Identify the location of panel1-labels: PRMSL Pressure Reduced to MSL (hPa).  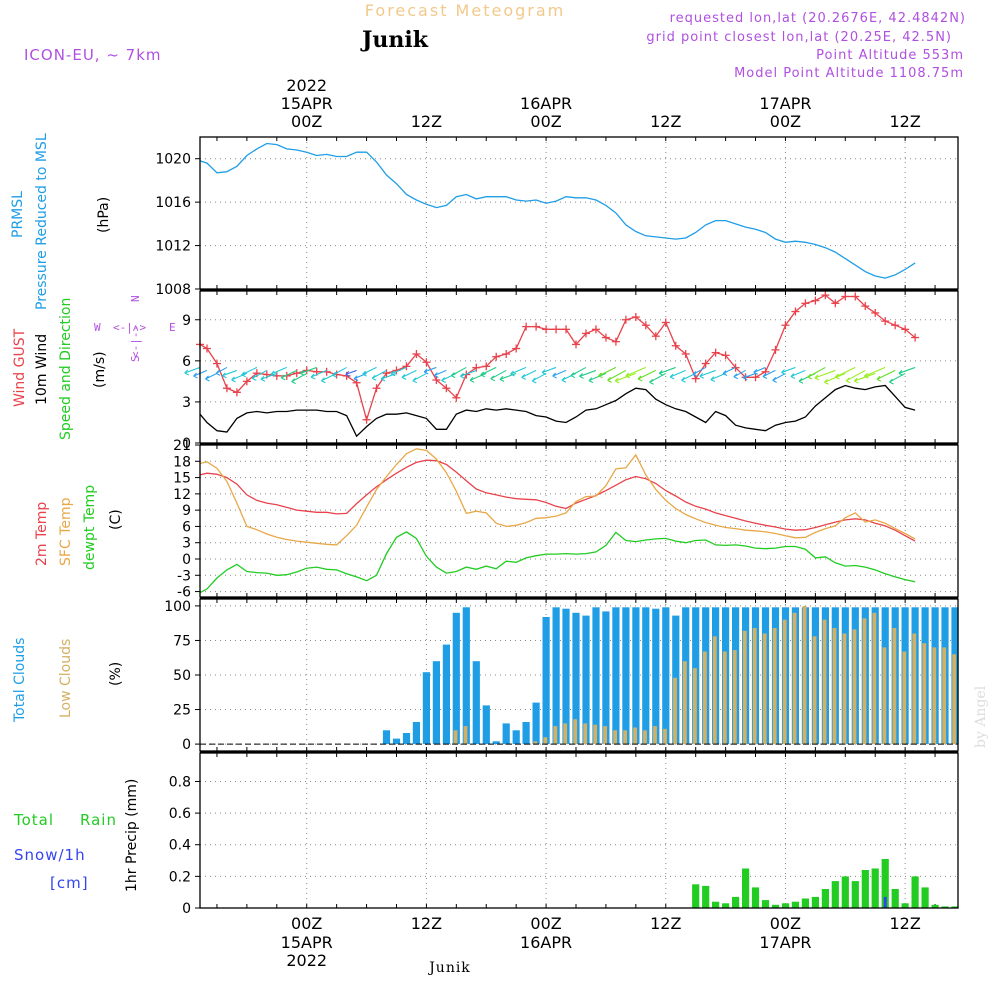
(61, 221).